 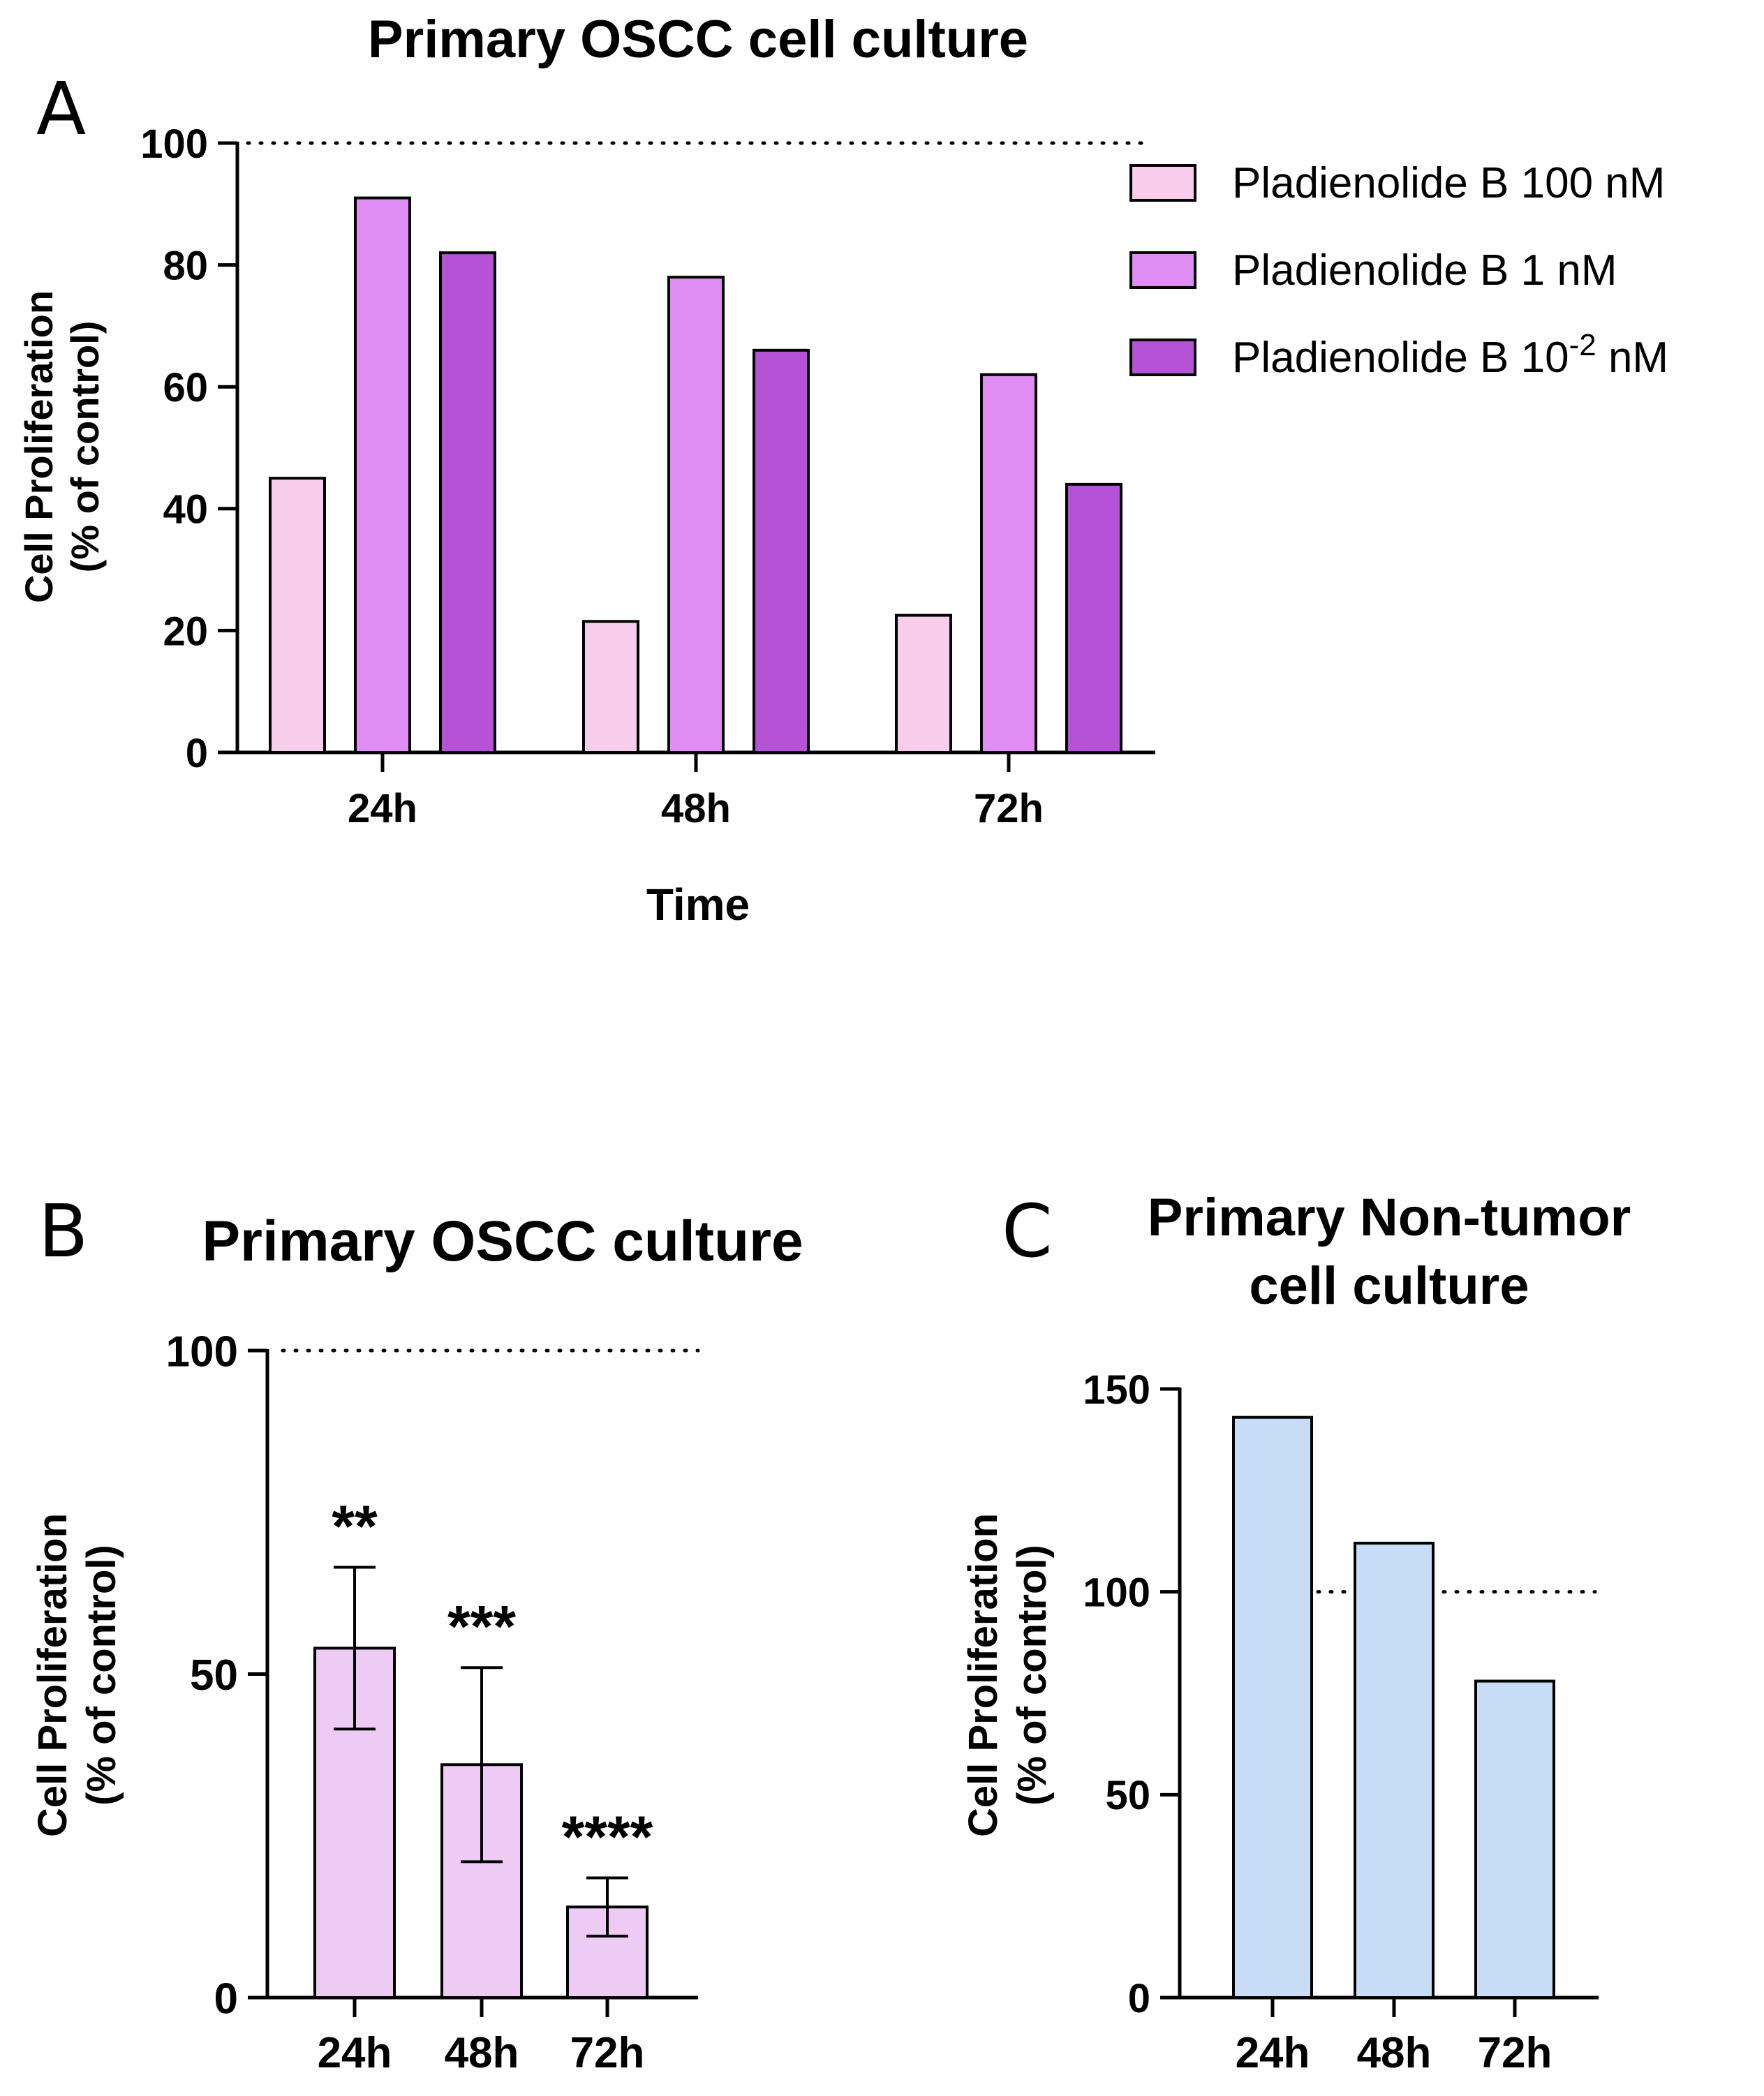 I want to click on panel-c-y-tick-label: 0, so click(x=1139, y=1998).